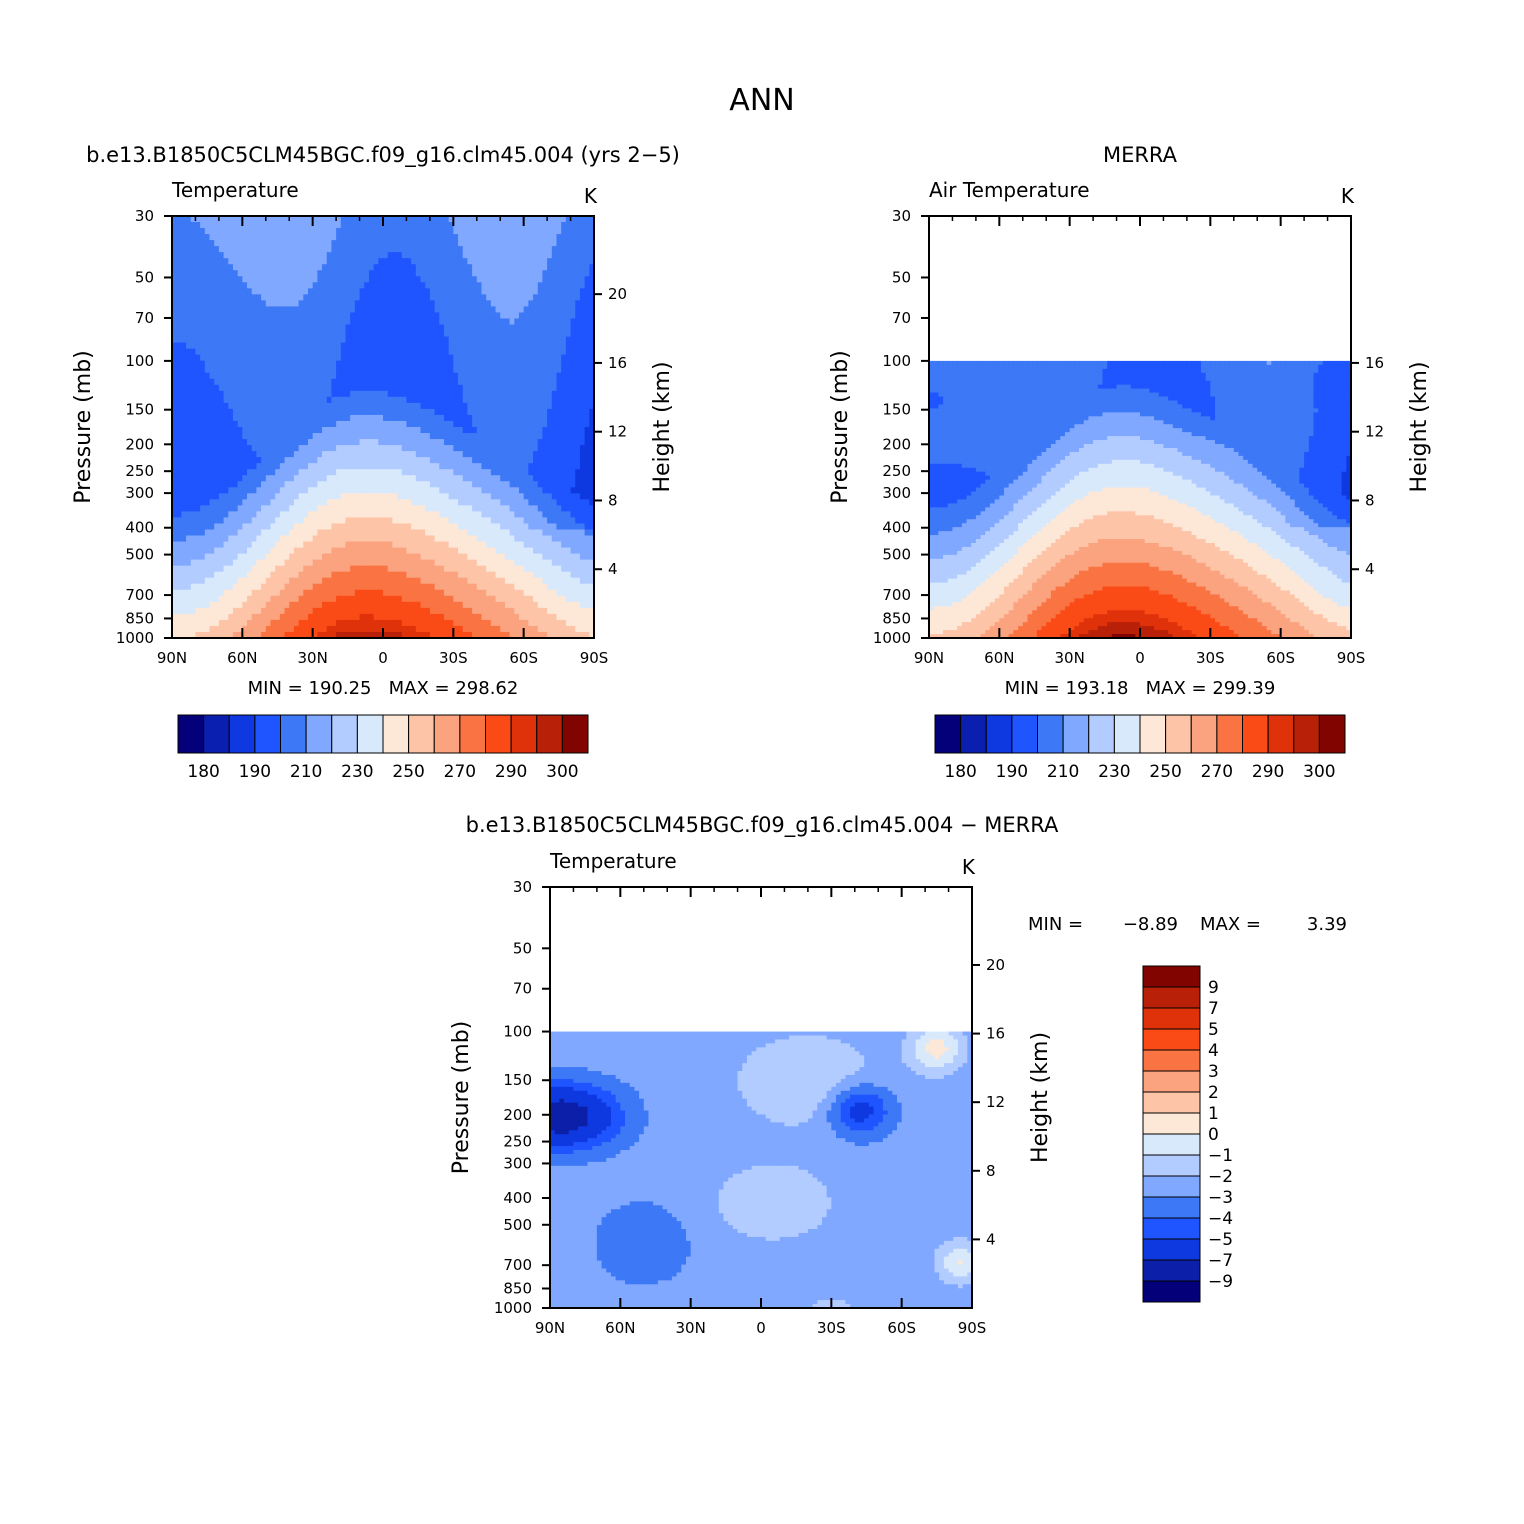 The height and width of the screenshot is (1524, 1524). Describe the element at coordinates (357, 772) in the screenshot. I see `model-colorbar-label: 230` at that location.